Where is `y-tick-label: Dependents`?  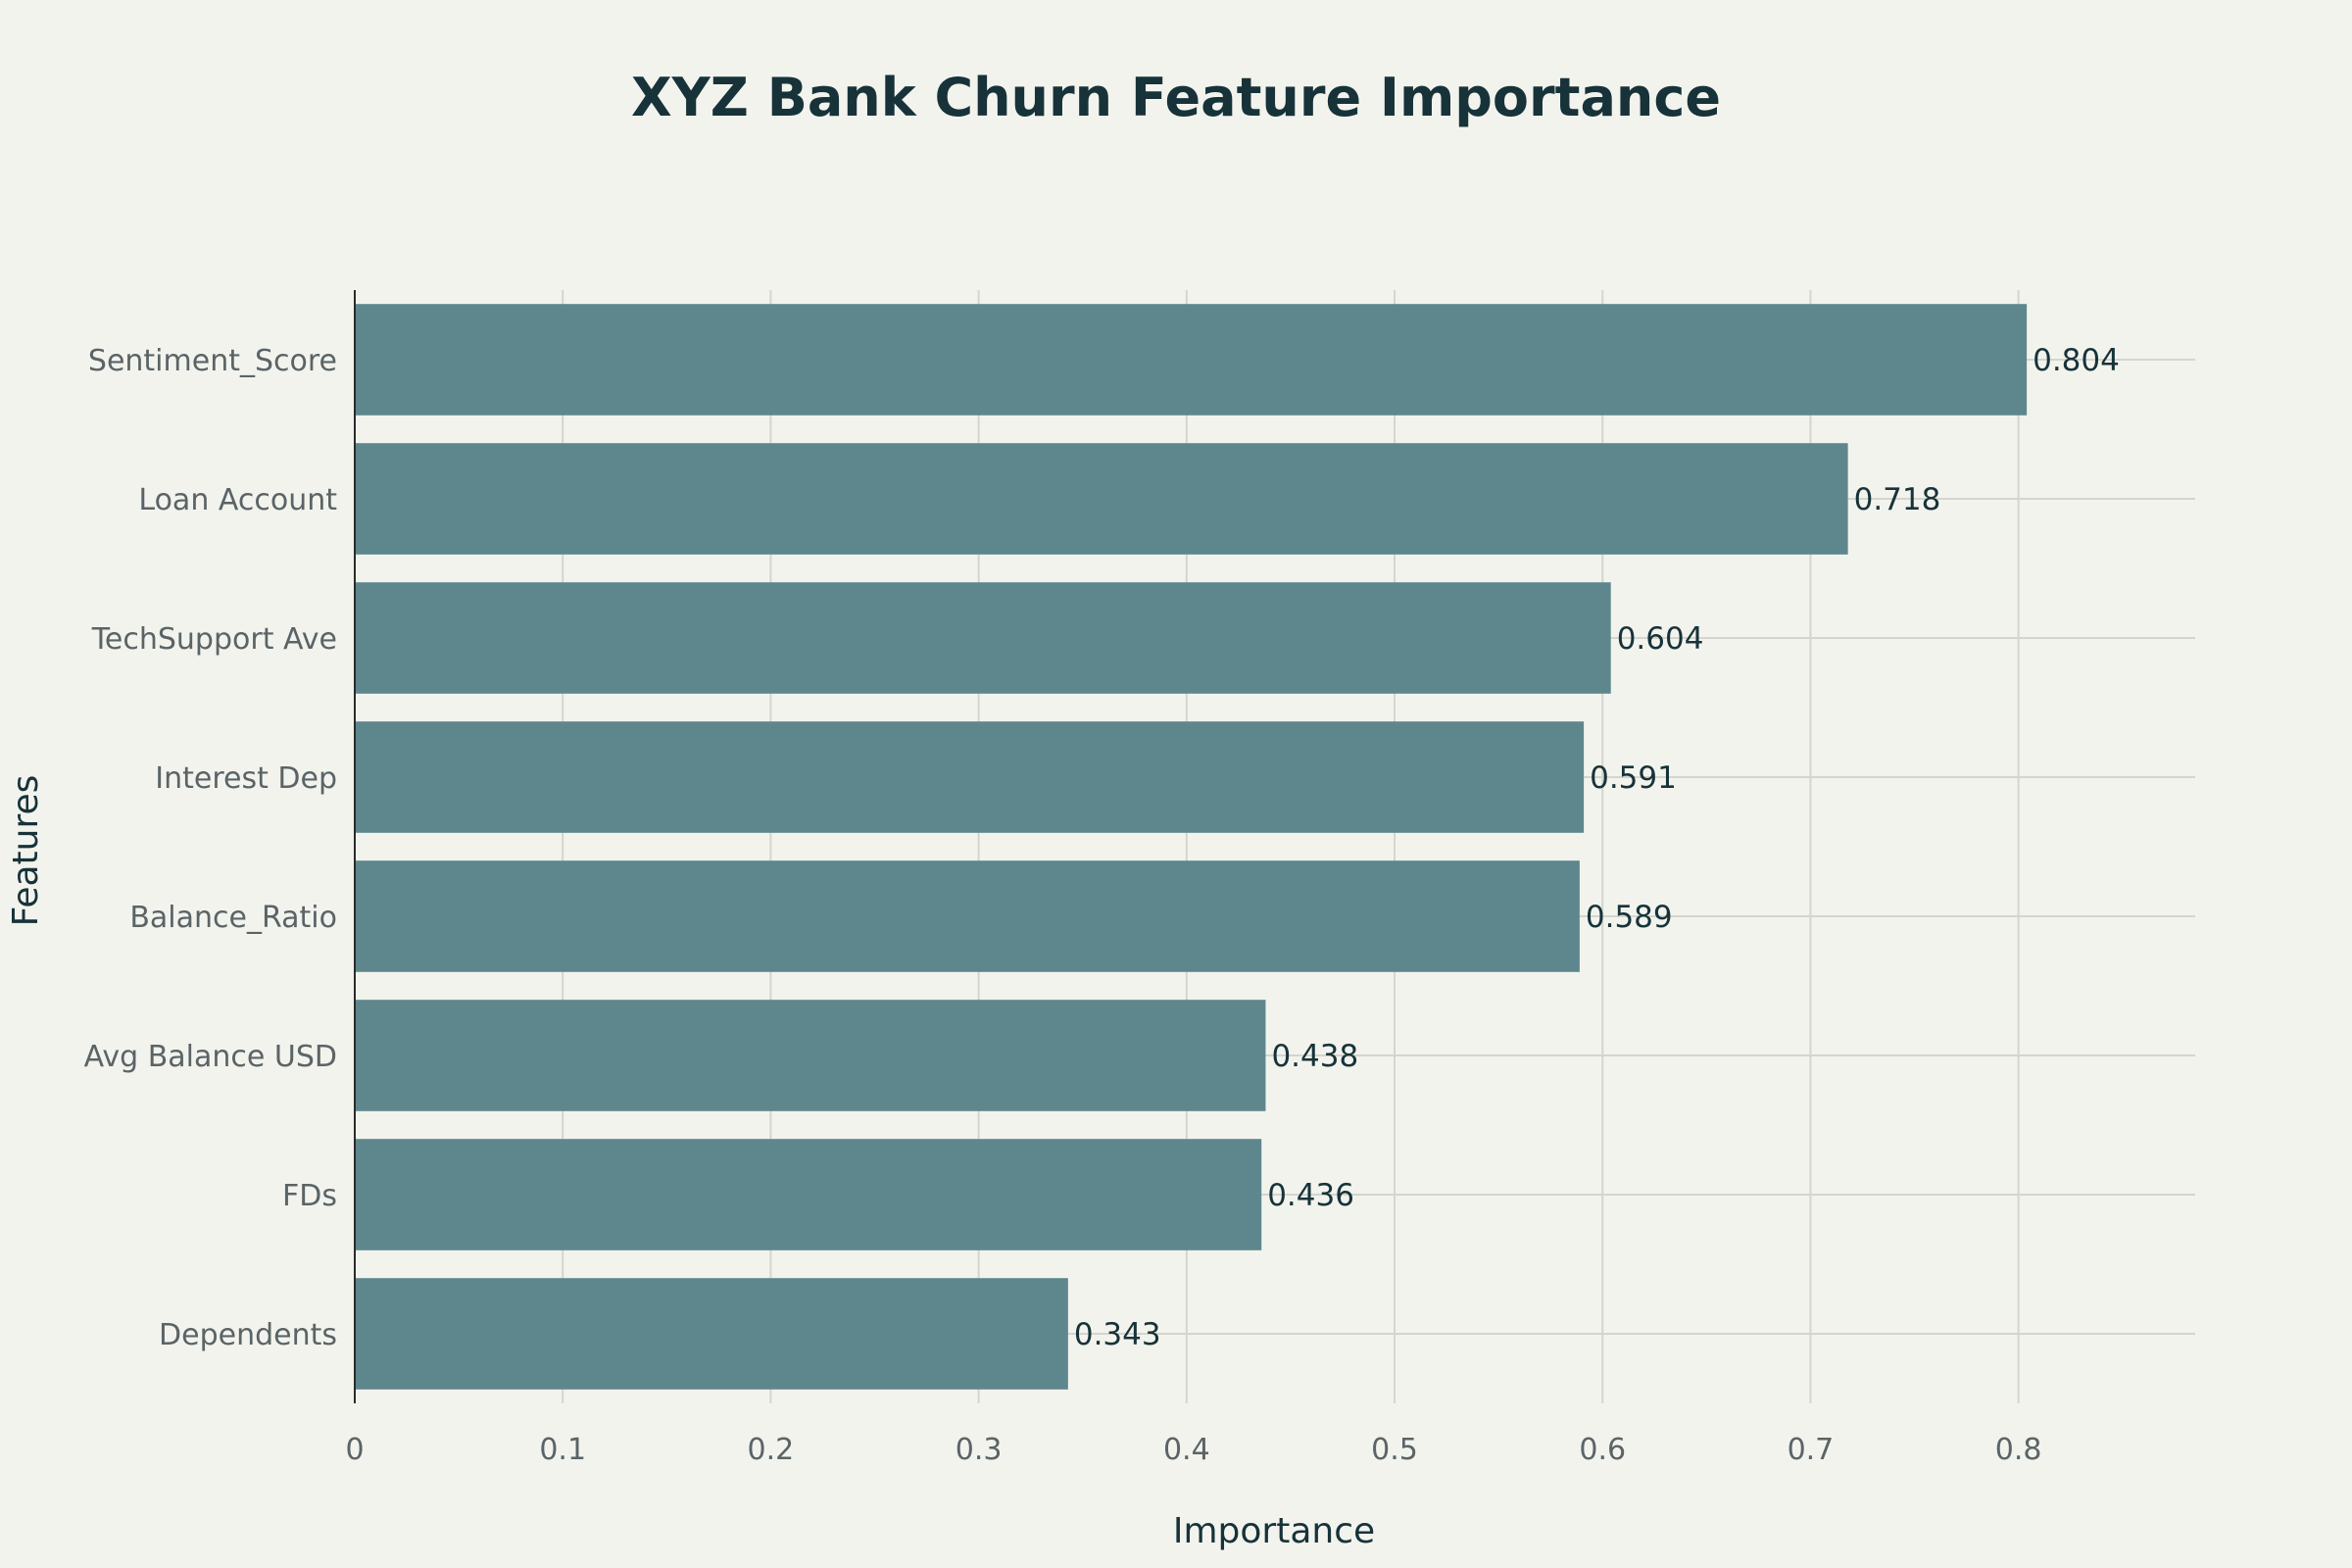 y-tick-label: Dependents is located at coordinates (248, 1335).